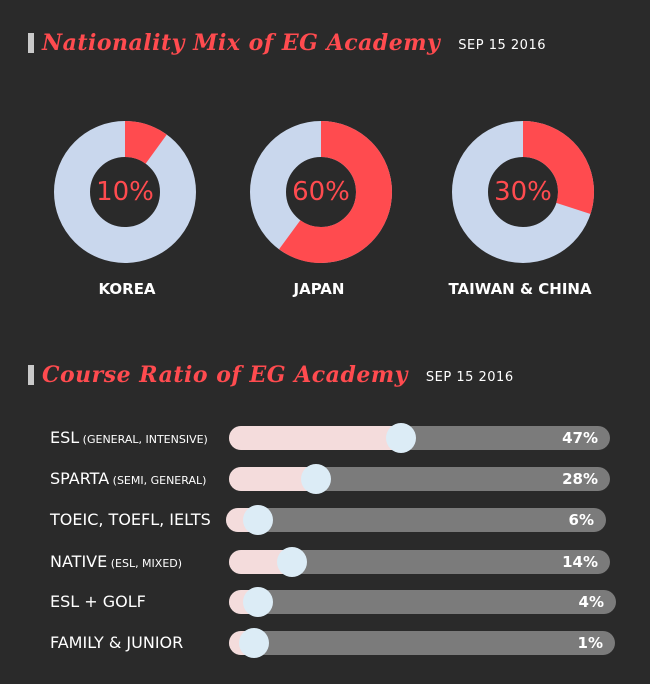 The image size is (650, 684). Describe the element at coordinates (419, 562) in the screenshot. I see `bar-track: 14%` at that location.